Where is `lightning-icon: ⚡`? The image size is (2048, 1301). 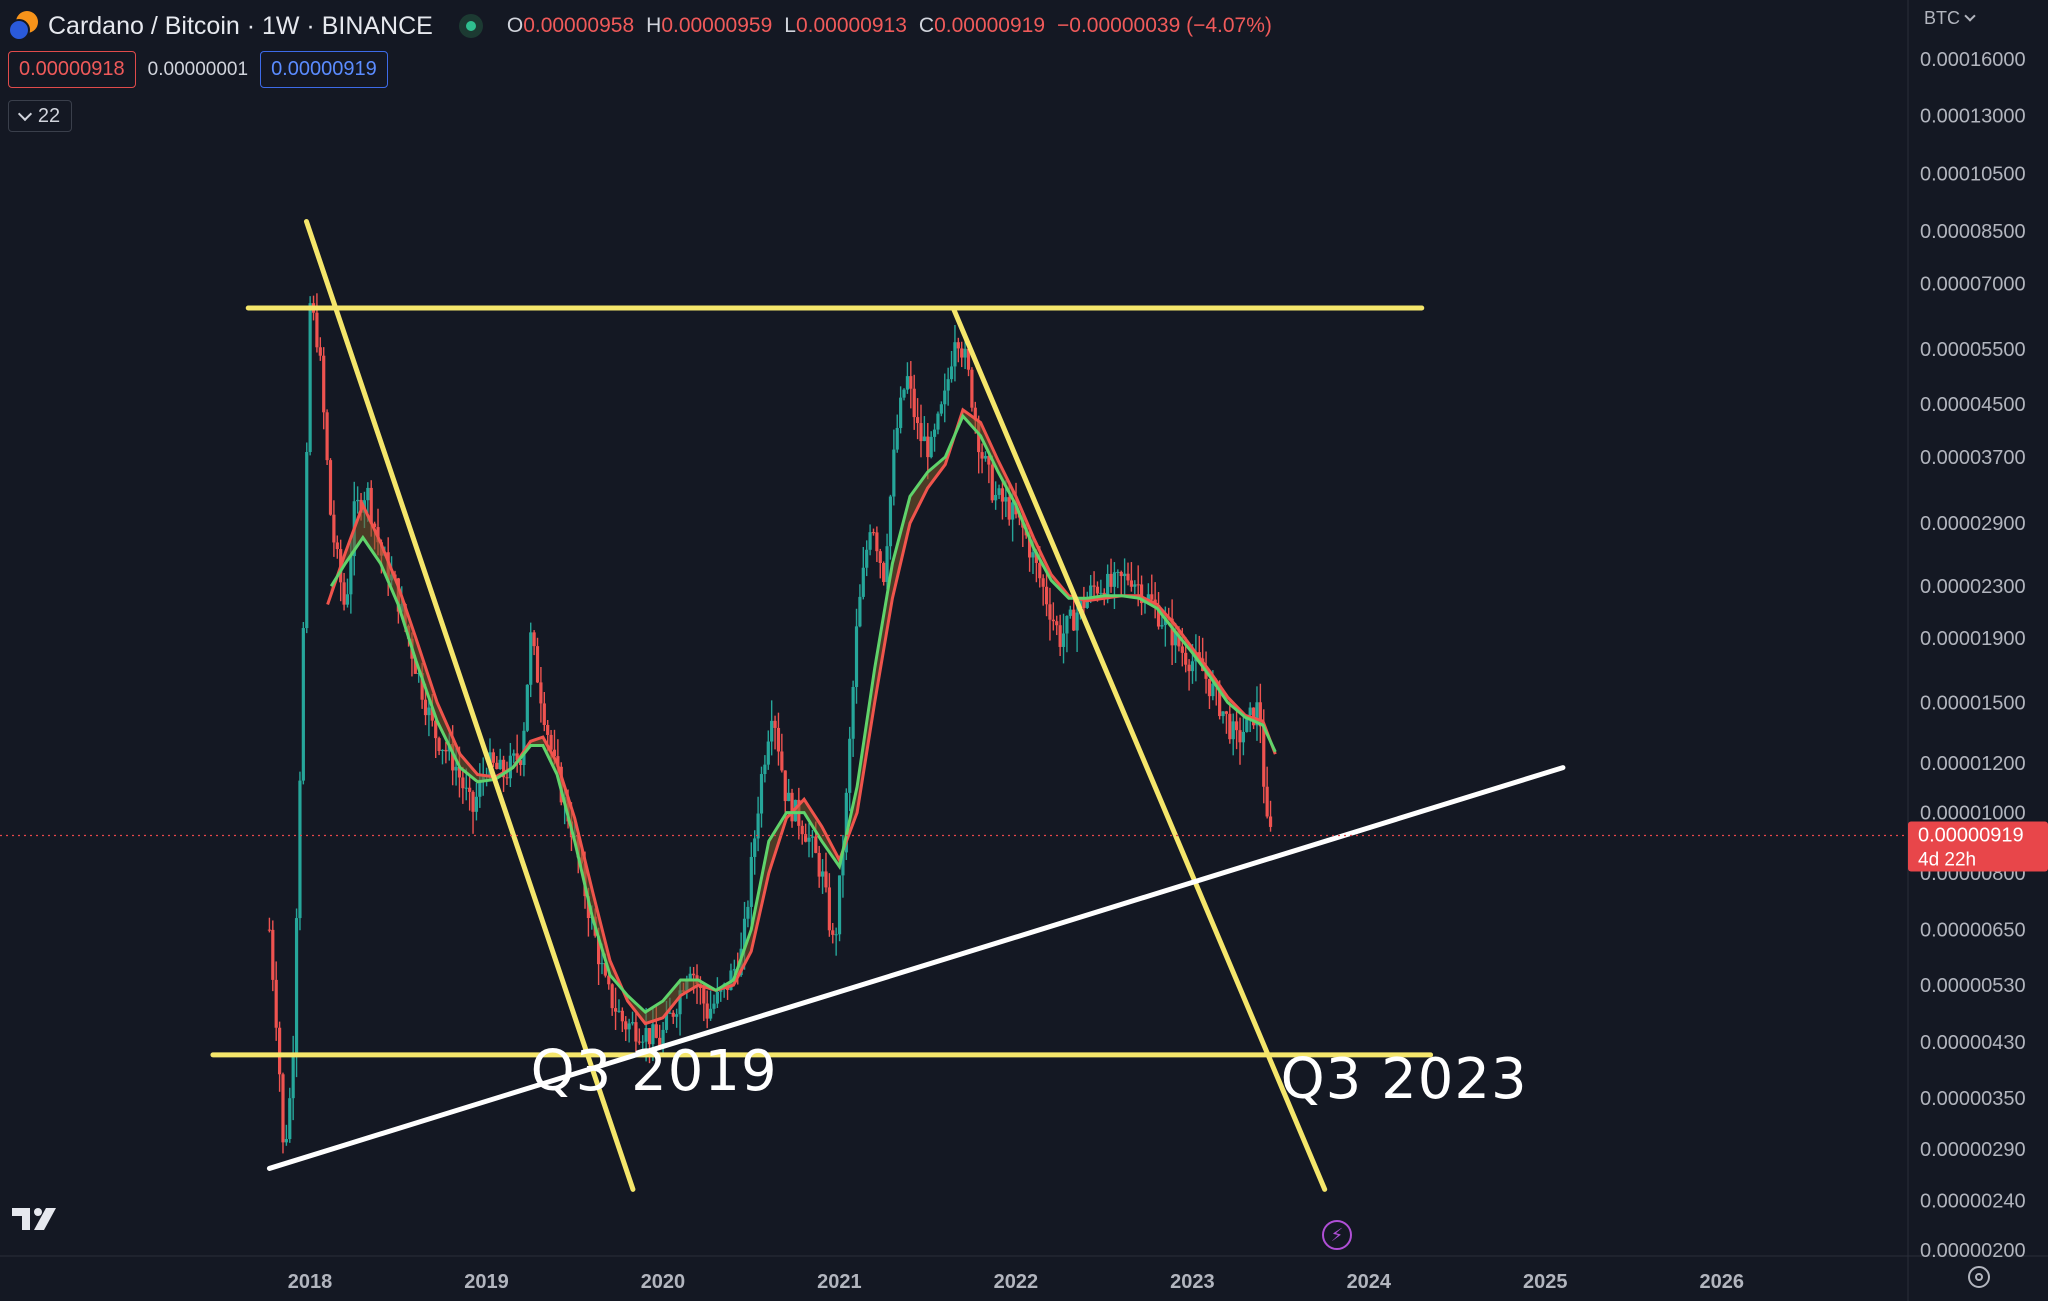 lightning-icon: ⚡ is located at coordinates (1337, 1235).